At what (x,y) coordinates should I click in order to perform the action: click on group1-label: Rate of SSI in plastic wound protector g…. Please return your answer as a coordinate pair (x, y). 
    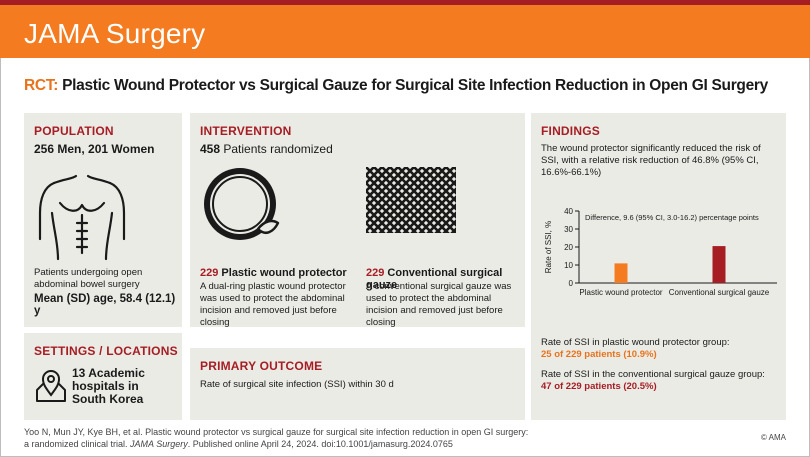
    Looking at the image, I should click on (635, 342).